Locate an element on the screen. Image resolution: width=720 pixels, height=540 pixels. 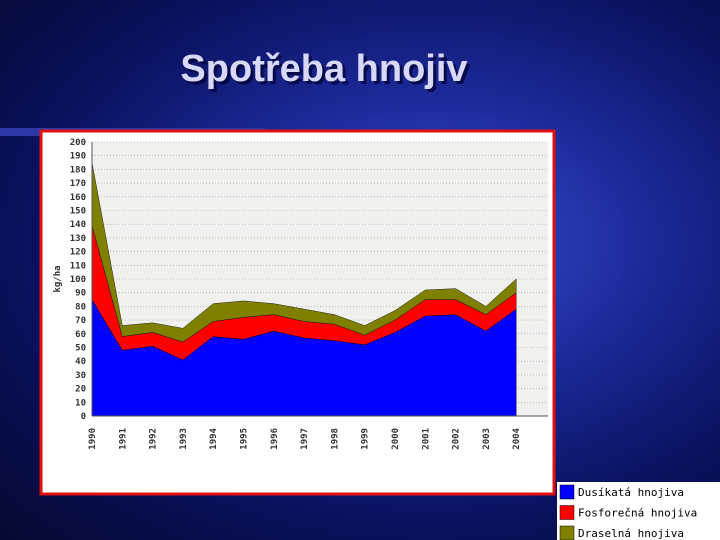
y-tick-label: 190 is located at coordinates (78, 157).